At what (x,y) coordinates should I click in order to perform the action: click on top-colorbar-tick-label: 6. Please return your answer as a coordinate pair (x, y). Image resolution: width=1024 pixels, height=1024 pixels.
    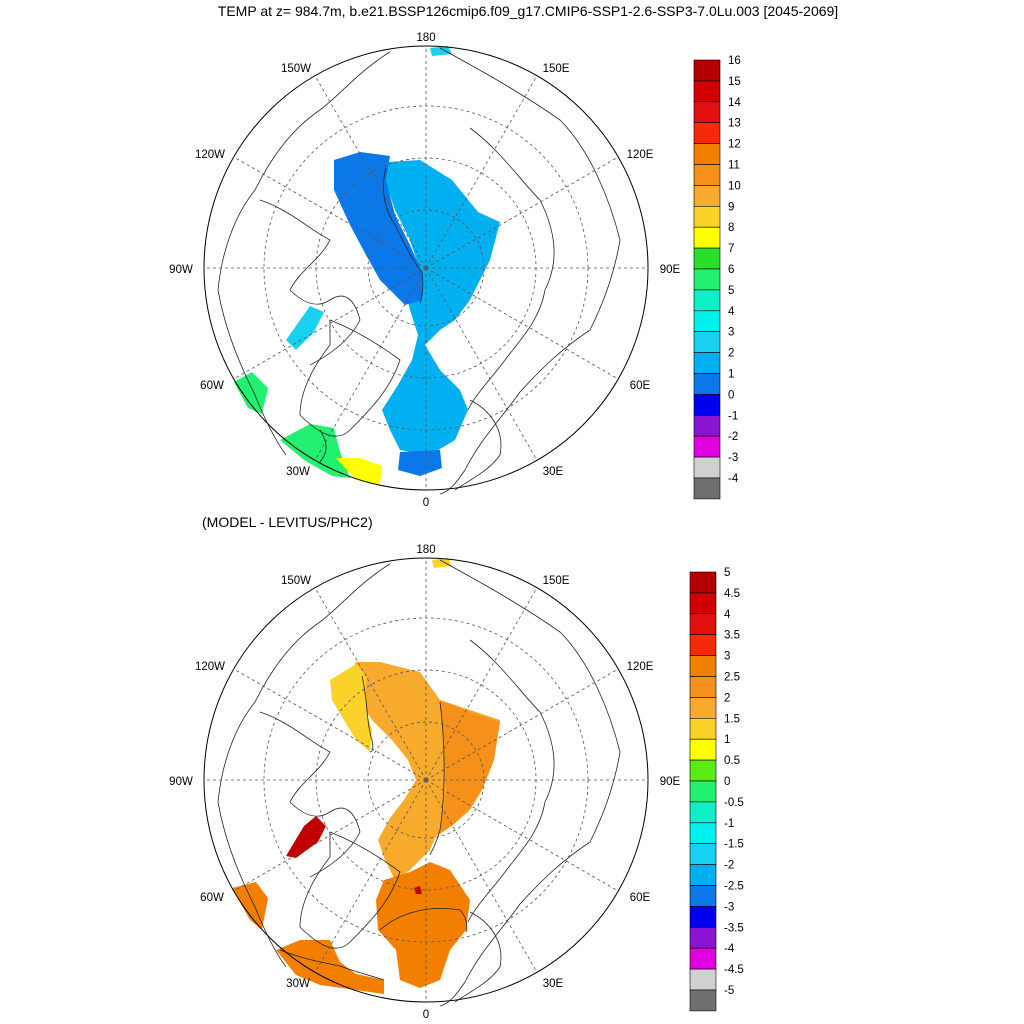
    Looking at the image, I should click on (731, 270).